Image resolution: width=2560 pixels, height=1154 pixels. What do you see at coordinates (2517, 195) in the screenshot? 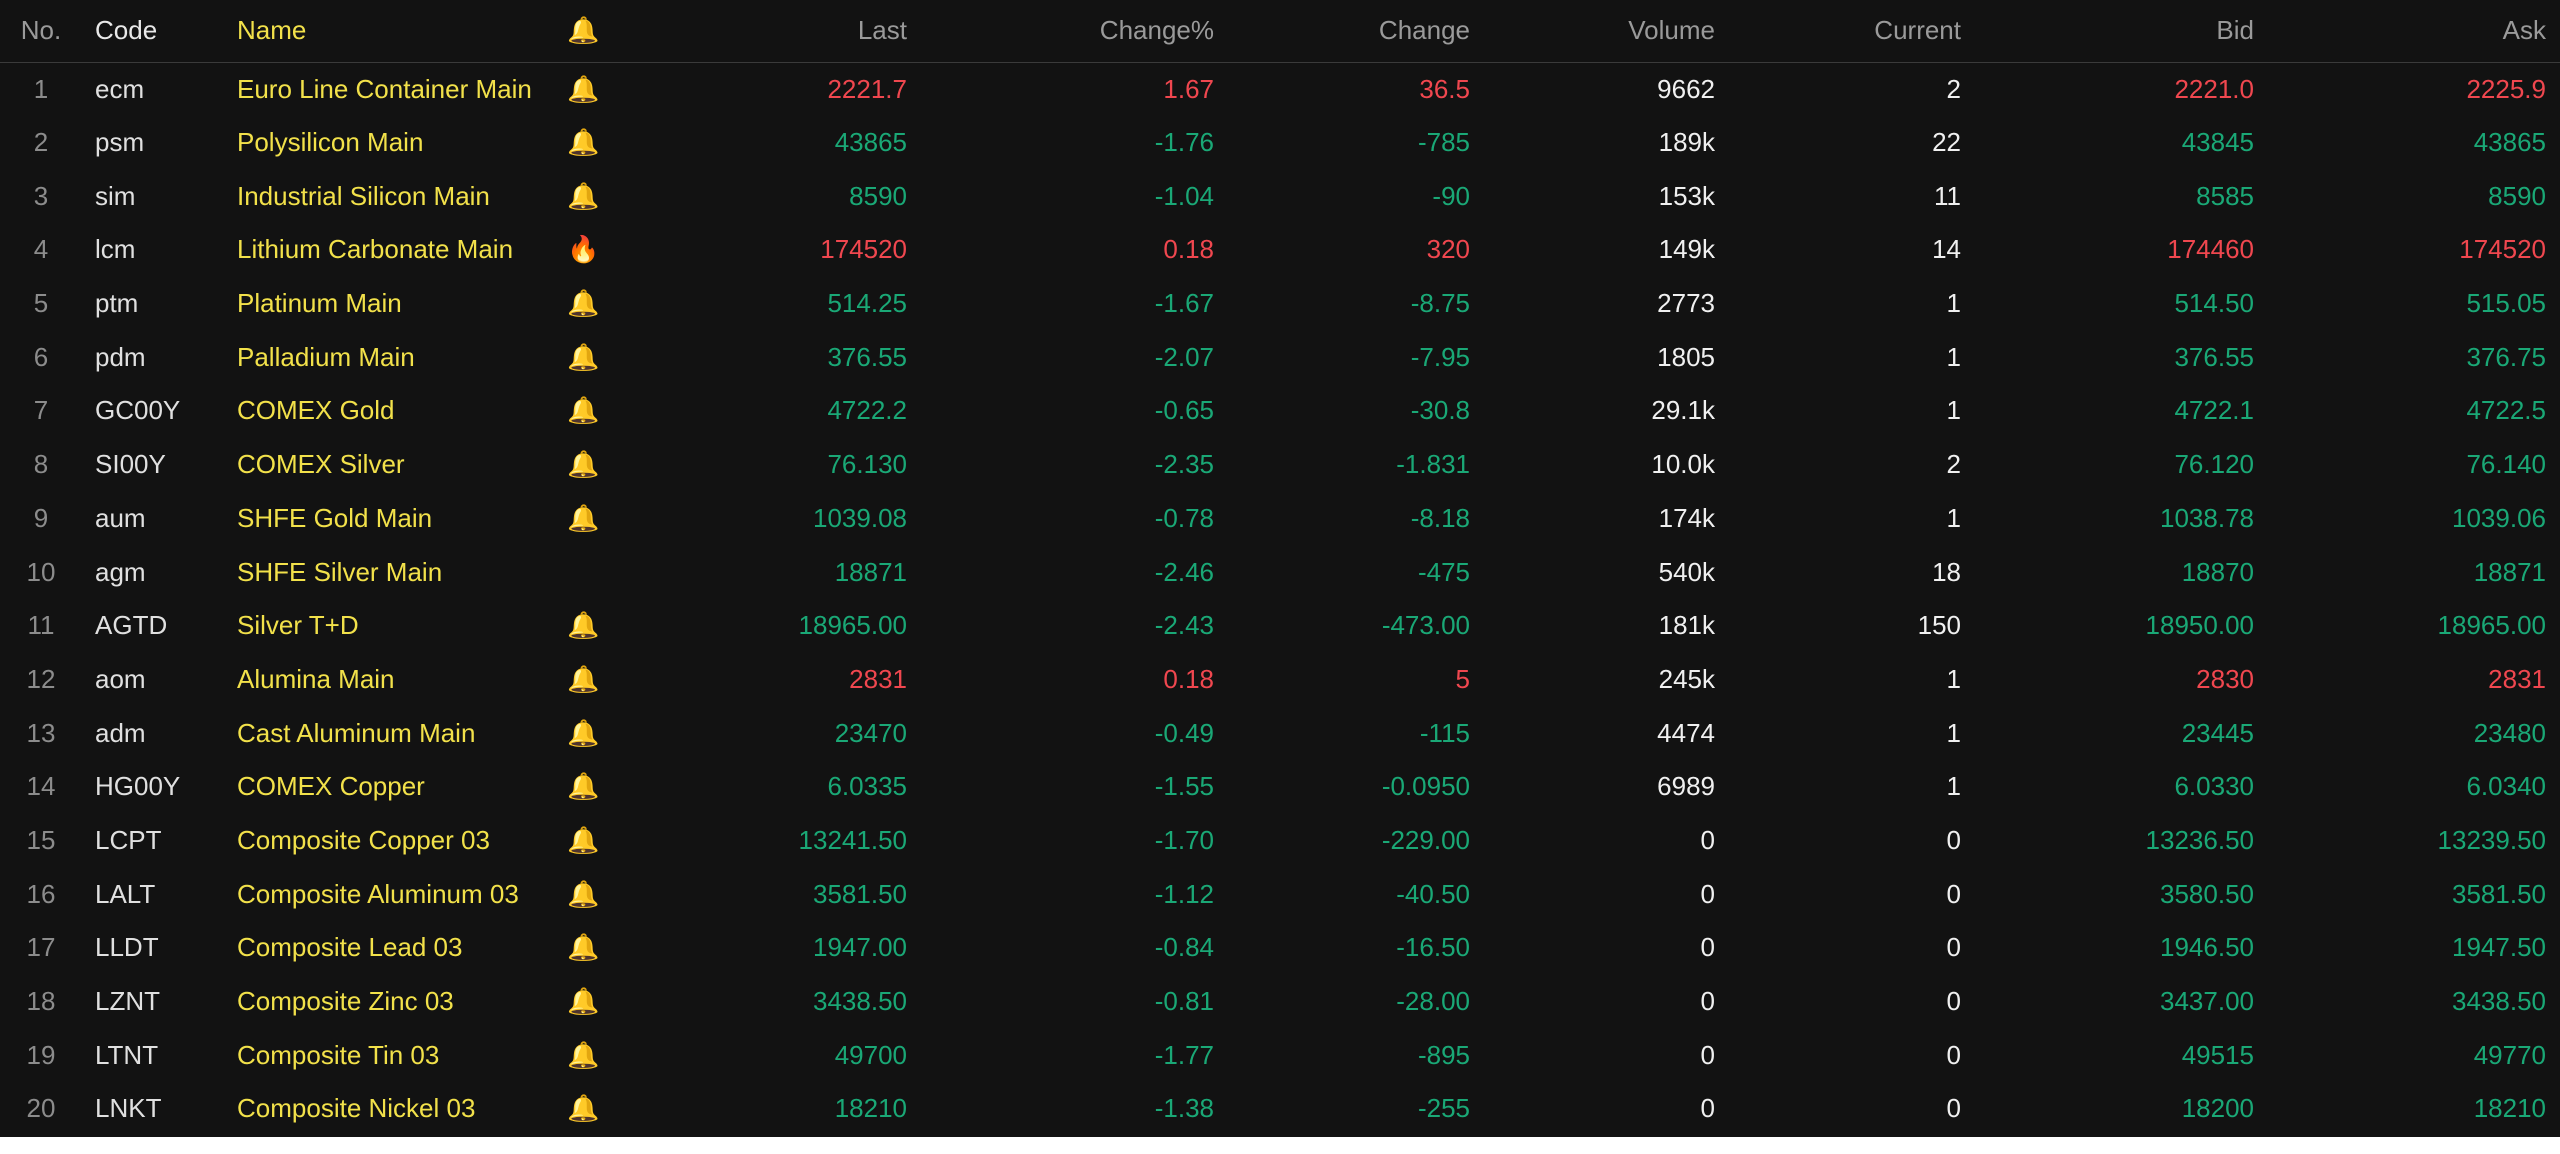
I see `row-ask: 8590` at bounding box center [2517, 195].